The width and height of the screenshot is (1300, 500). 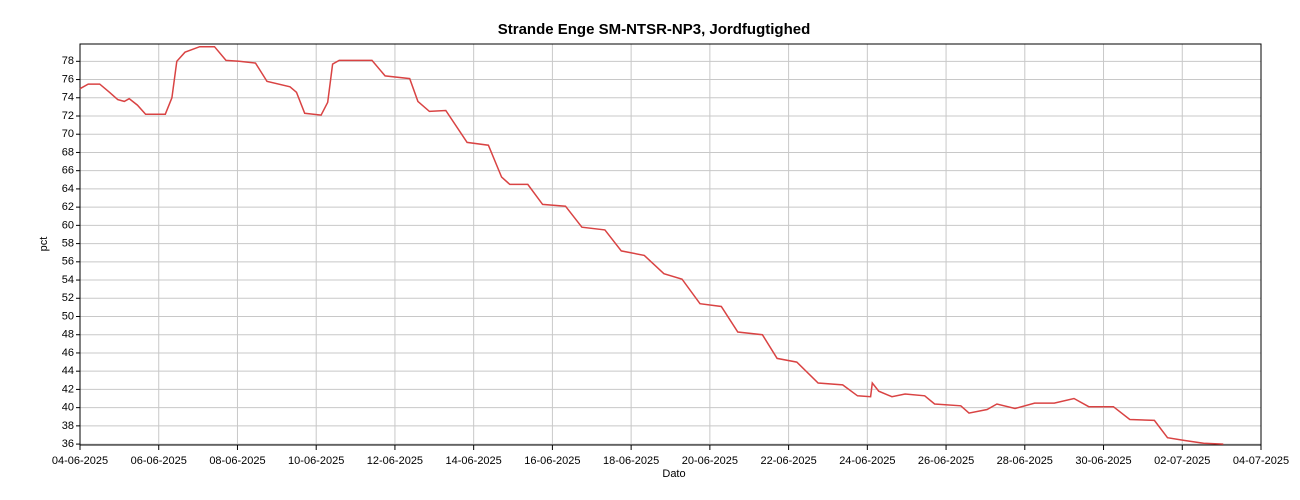 What do you see at coordinates (68, 61) in the screenshot?
I see `y-tick-label: 78` at bounding box center [68, 61].